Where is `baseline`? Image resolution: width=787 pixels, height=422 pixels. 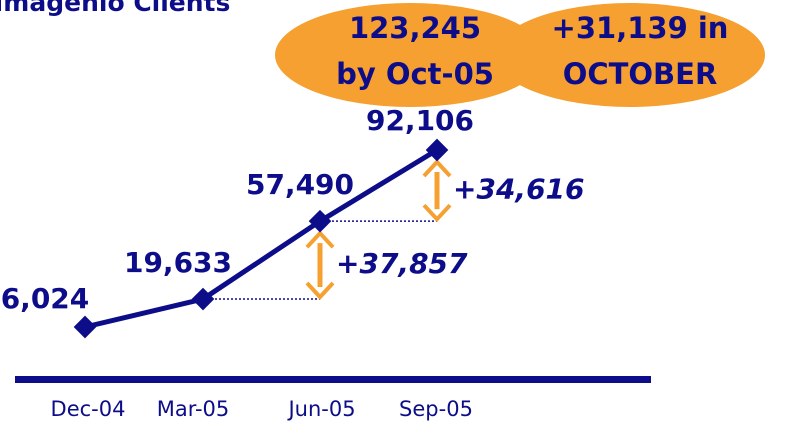 baseline is located at coordinates (333, 379).